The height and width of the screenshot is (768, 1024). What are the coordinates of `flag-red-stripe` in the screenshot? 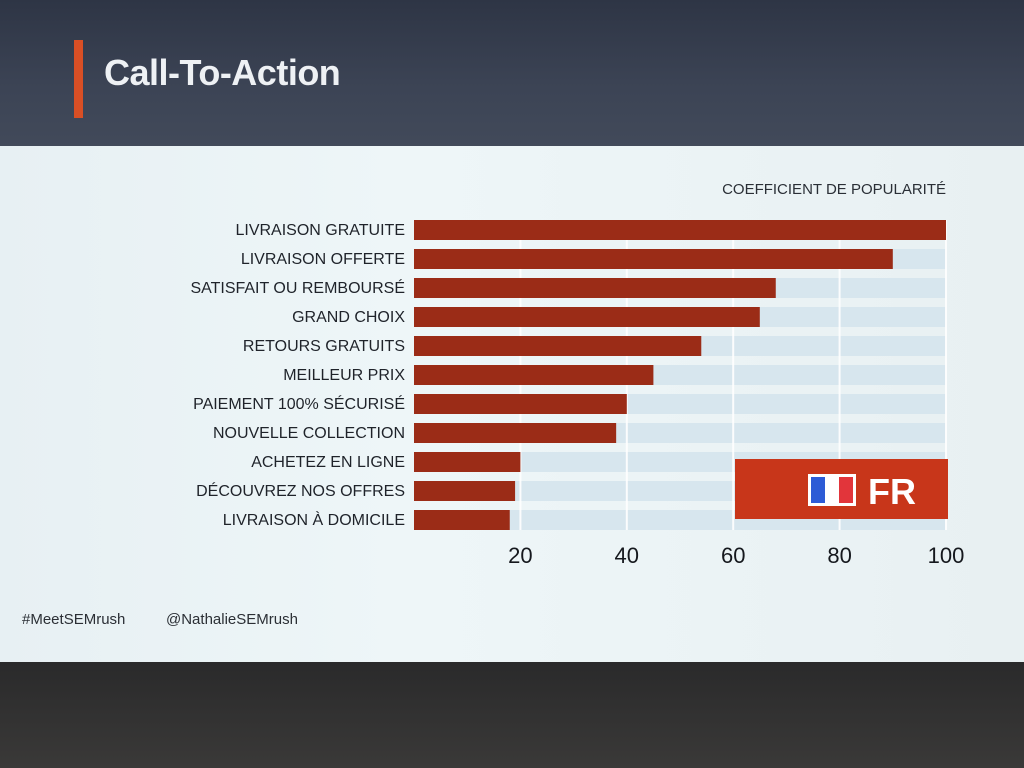 It's located at (846, 490).